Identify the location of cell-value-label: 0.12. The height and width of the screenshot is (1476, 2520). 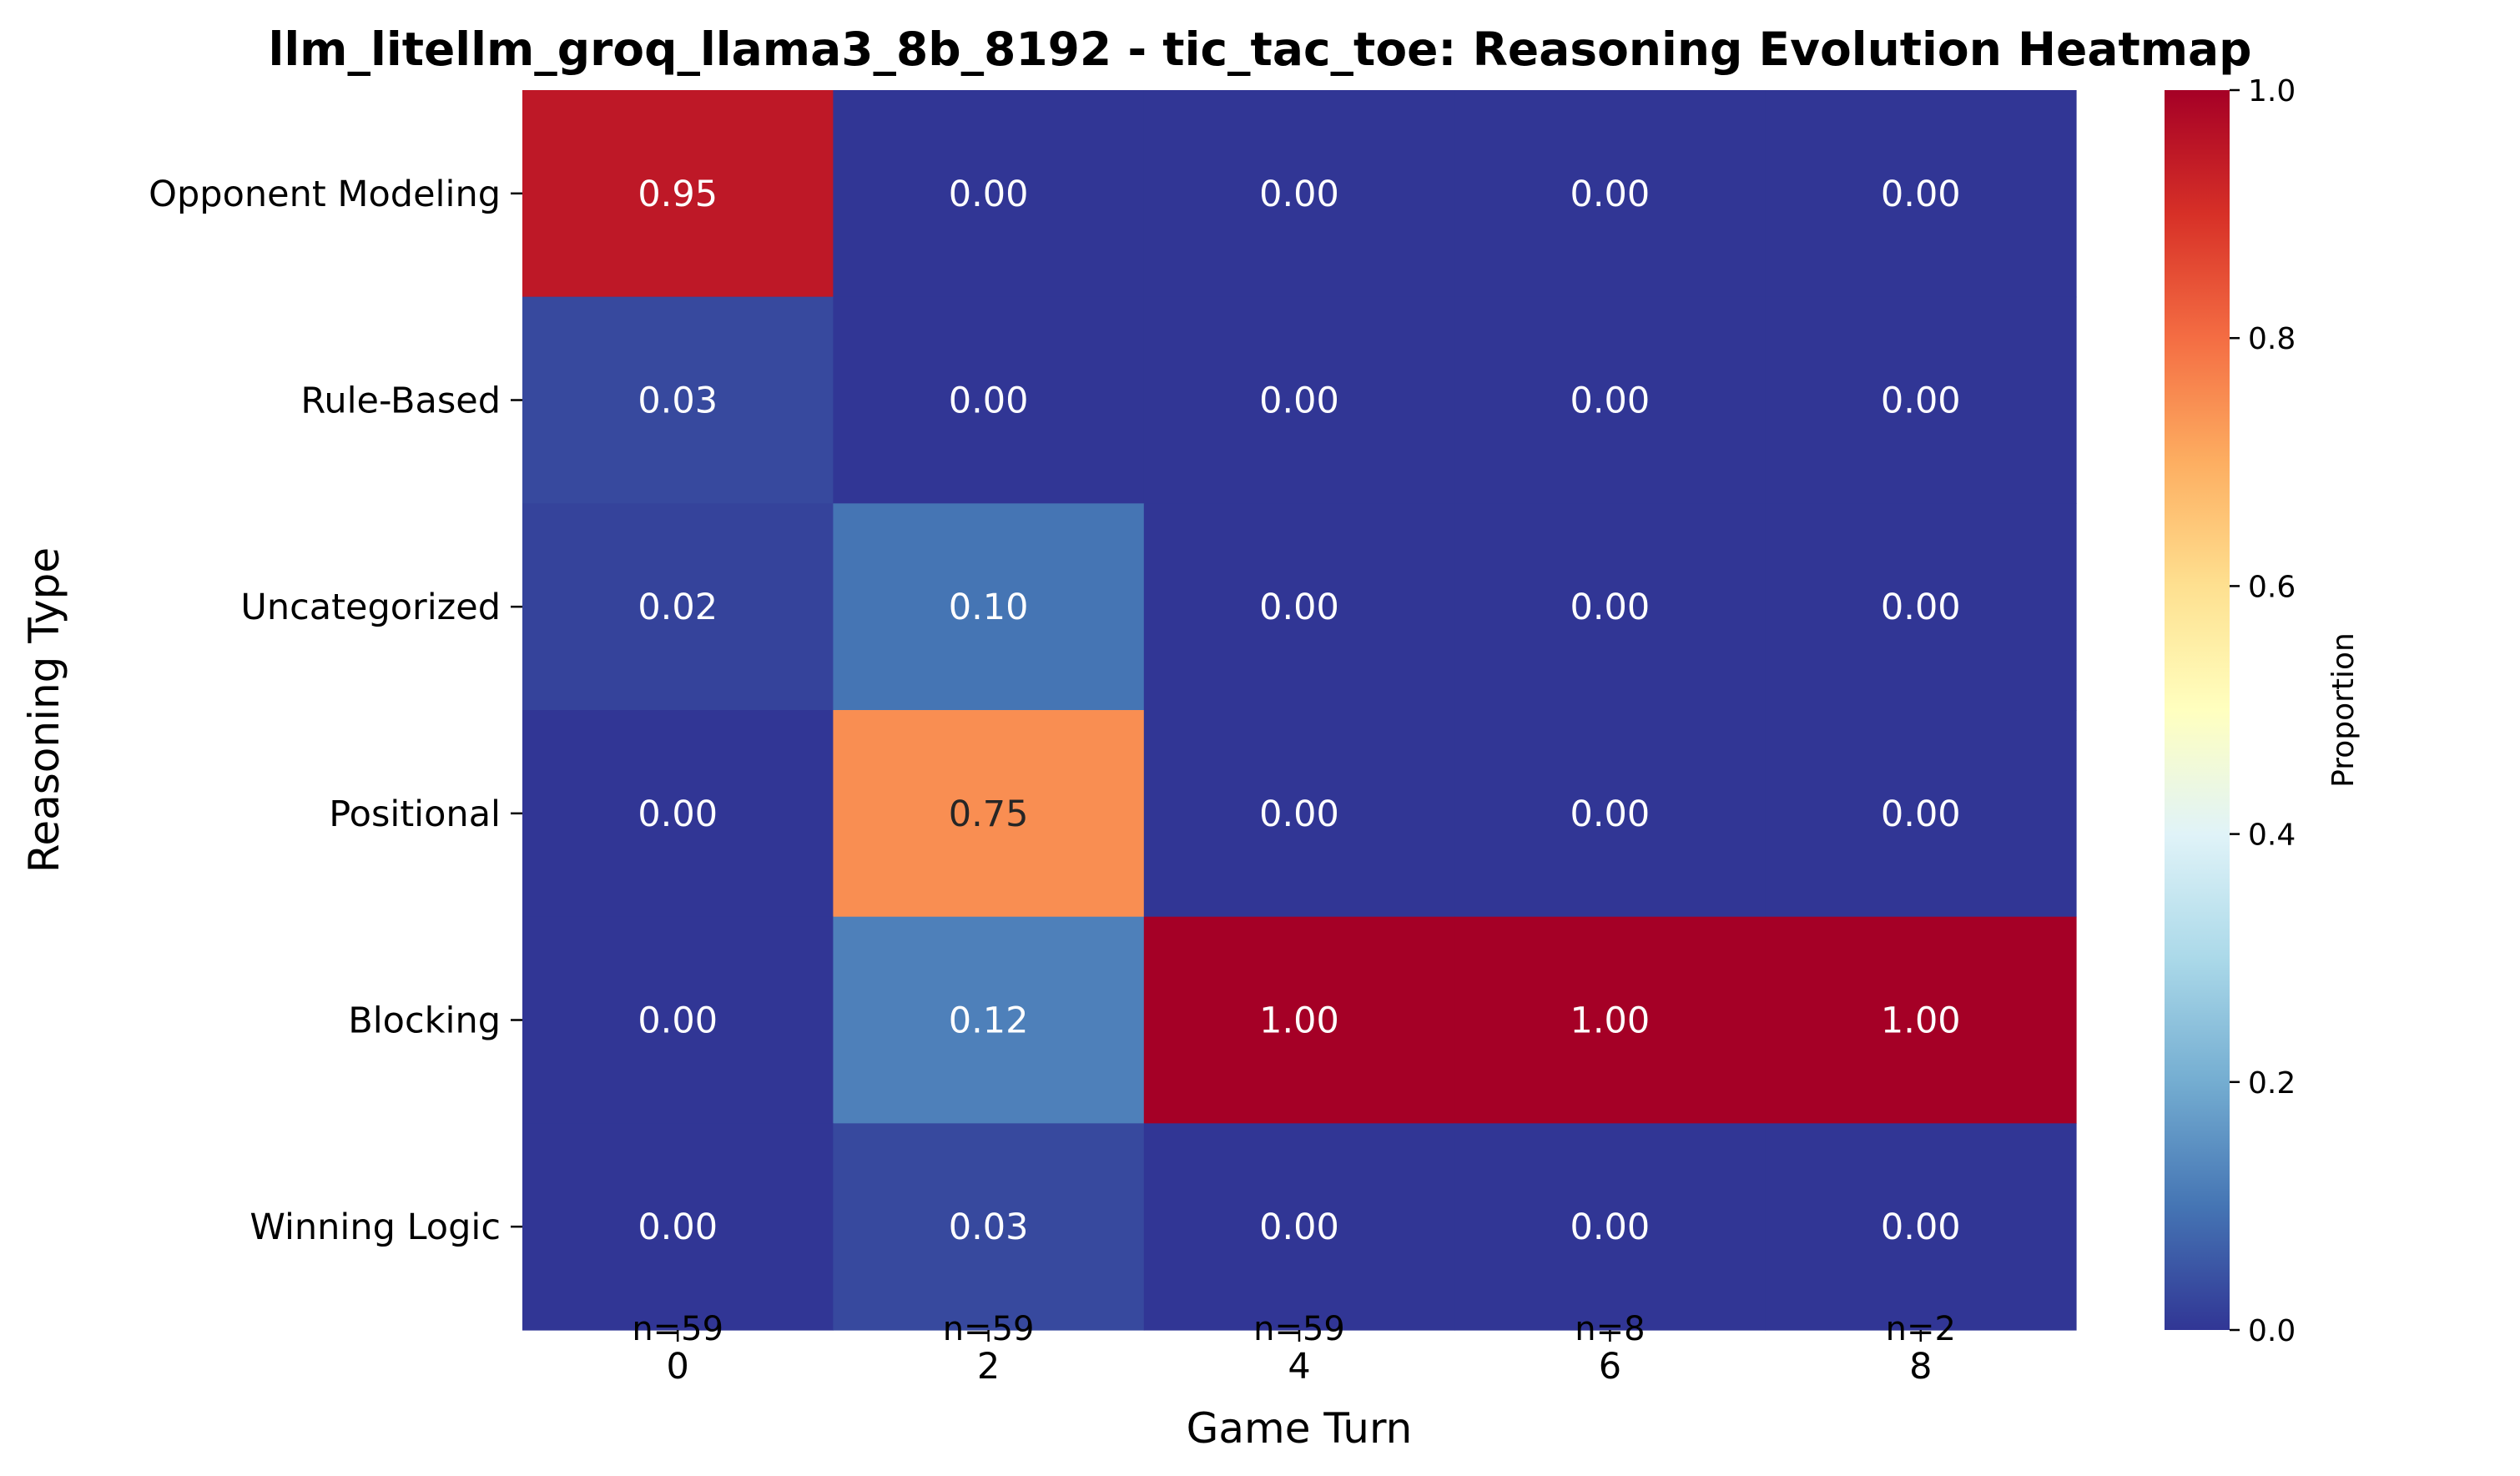
(989, 1021).